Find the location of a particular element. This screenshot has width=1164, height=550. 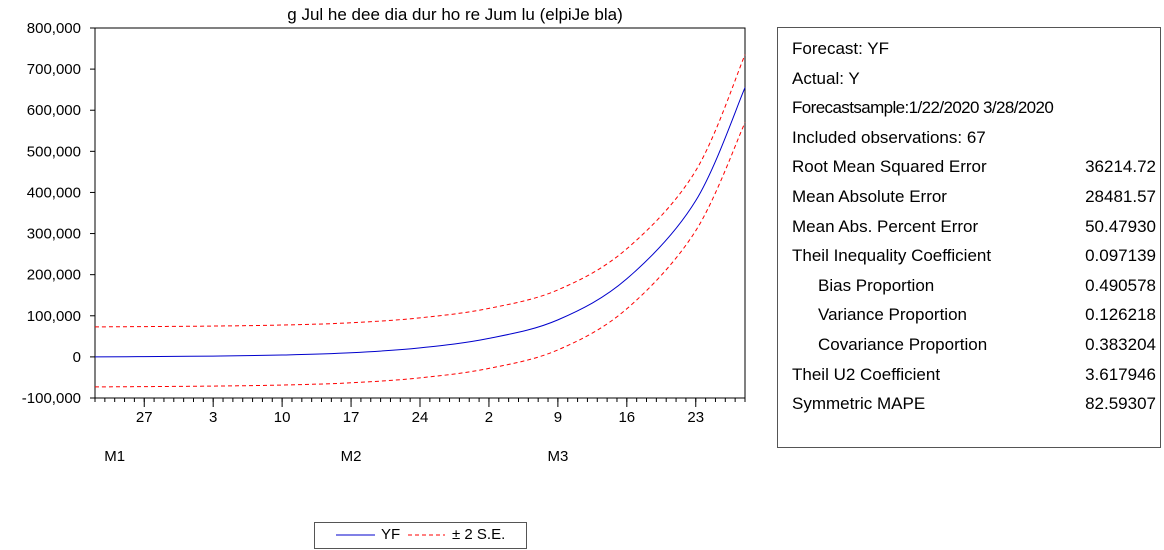

stats-label: Variance Proportion is located at coordinates (892, 315).